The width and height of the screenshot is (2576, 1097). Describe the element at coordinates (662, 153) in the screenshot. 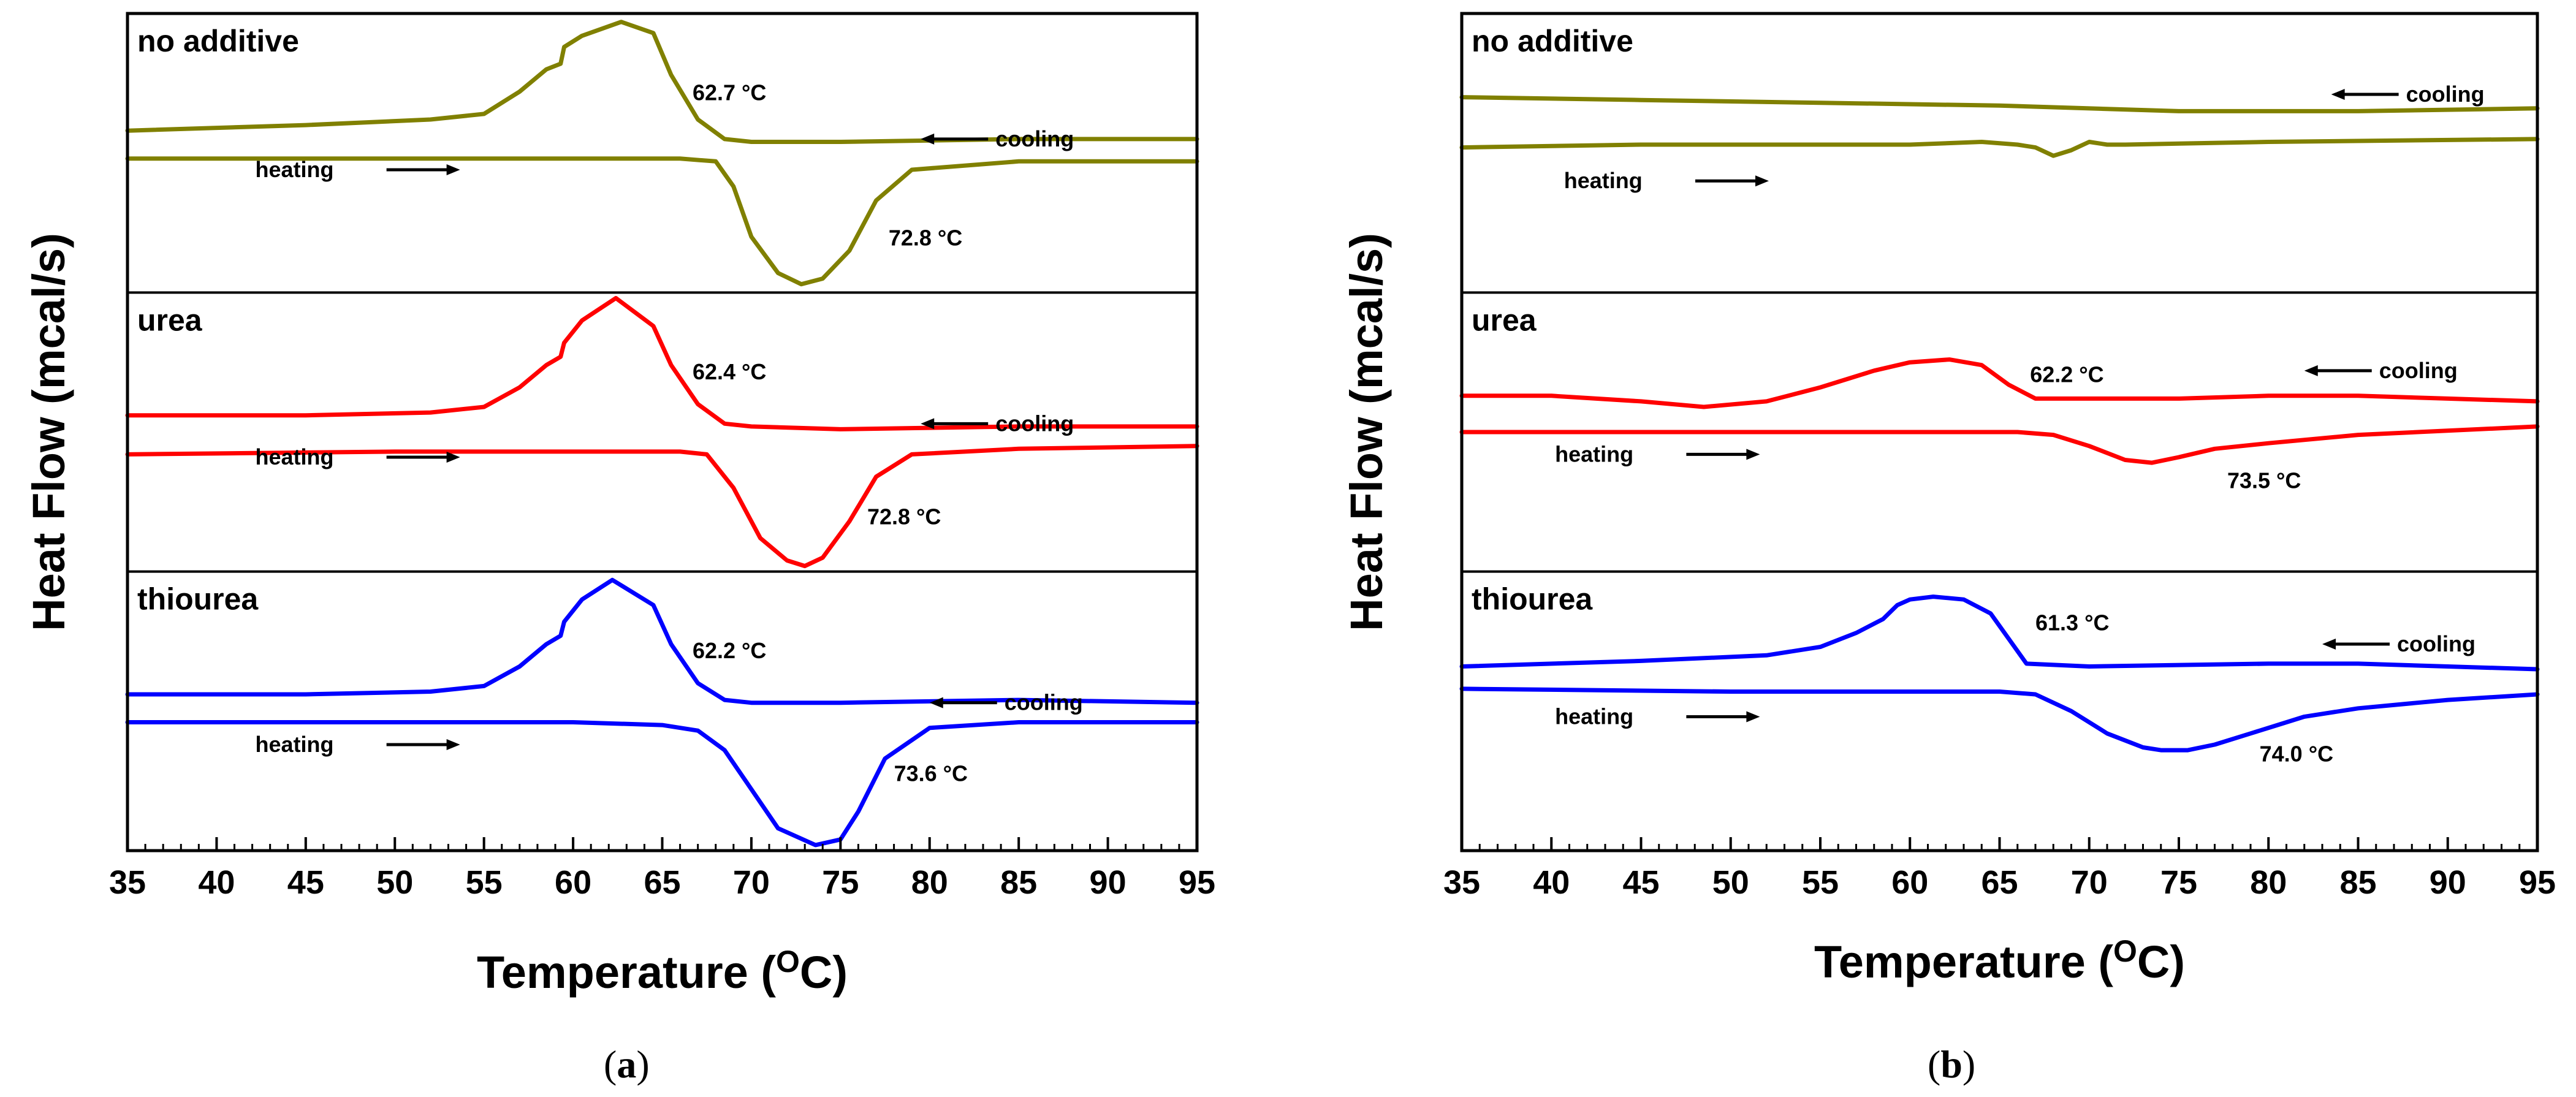

I see `panel-no-additive: no additive 62.7 °C 72.8 °C cooling heating` at that location.